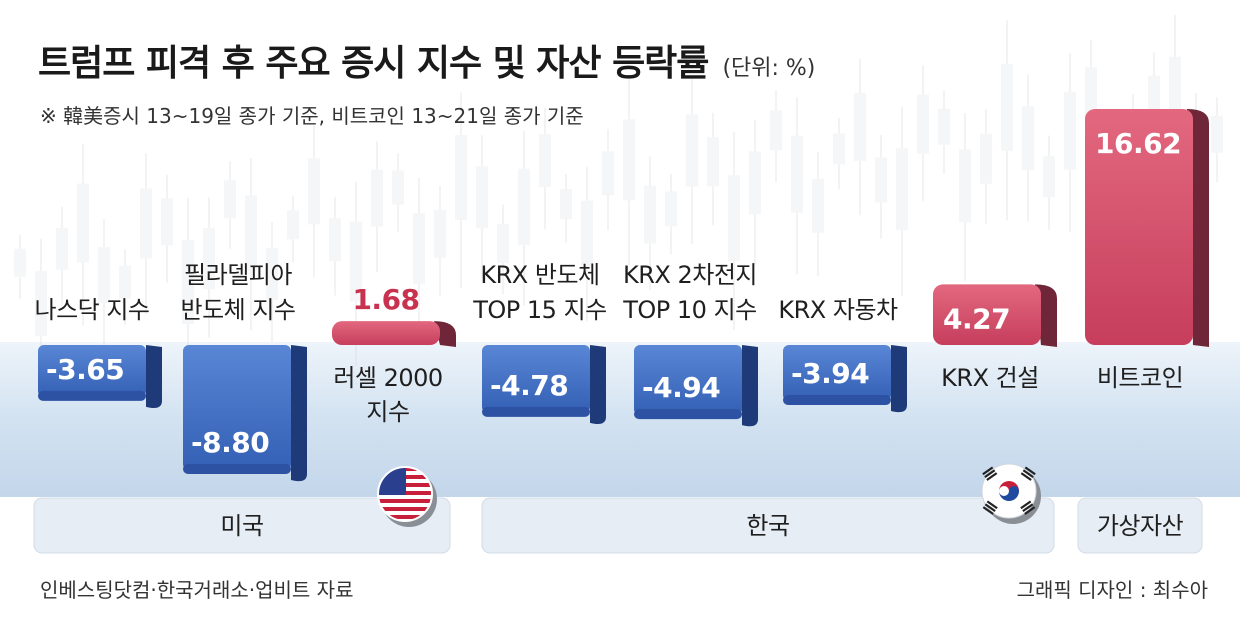 This screenshot has width=1240, height=628. What do you see at coordinates (689, 310) in the screenshot?
I see `category-label: TOP 10 지수` at bounding box center [689, 310].